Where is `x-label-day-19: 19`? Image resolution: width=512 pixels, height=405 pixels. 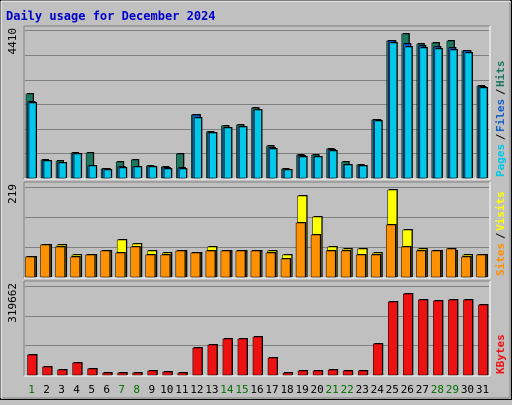
x-label-day-19: 19 is located at coordinates (301, 389).